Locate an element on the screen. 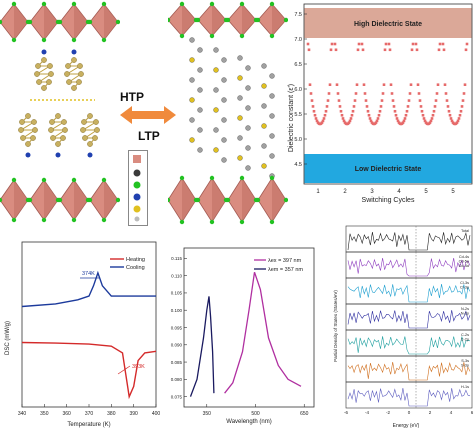 This screenshot has height=429, width=474. pdos-xtick: 6 is located at coordinates (472, 412).